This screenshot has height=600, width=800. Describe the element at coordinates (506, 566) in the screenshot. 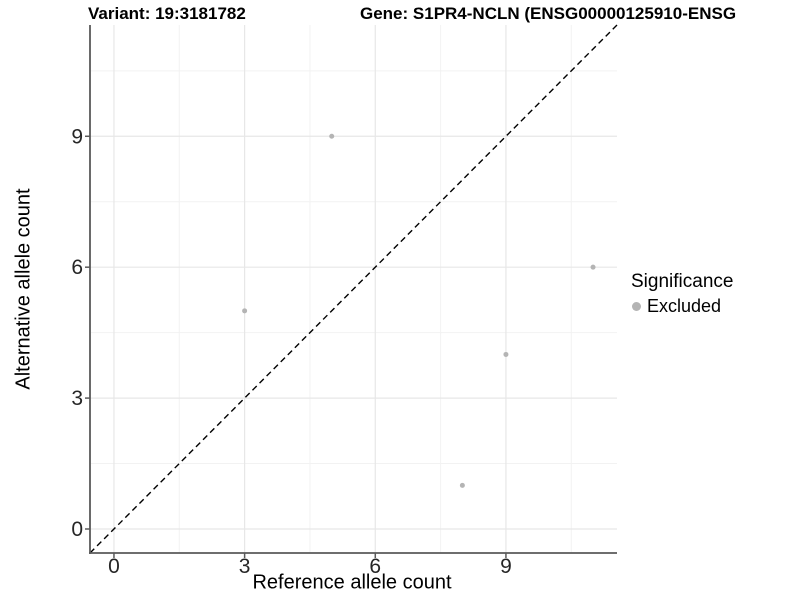

I see `x-tick-label: 9` at that location.